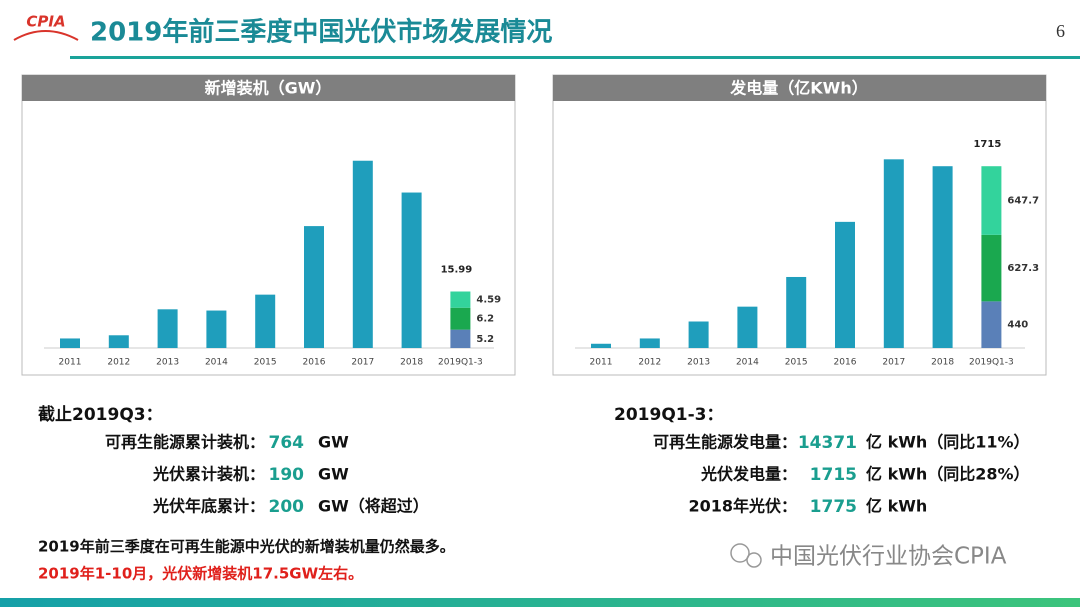 This screenshot has height=607, width=1080. What do you see at coordinates (287, 475) in the screenshot?
I see `stat-value: 190` at bounding box center [287, 475].